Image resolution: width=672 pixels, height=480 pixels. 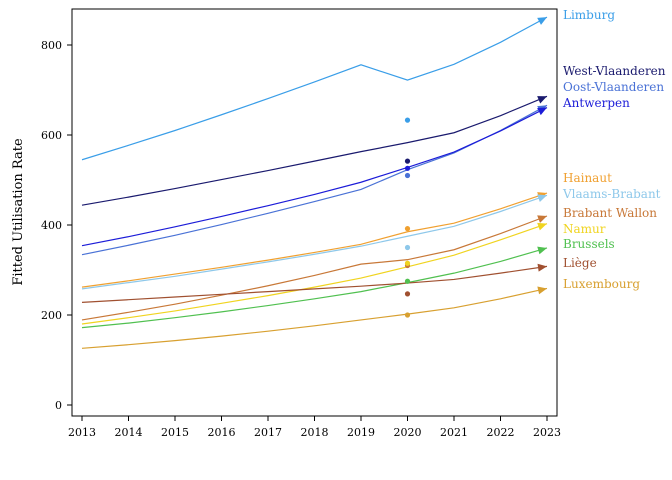 What do you see at coordinates (611, 194) in the screenshot?
I see `series-label-5: Vlaams-Brabant` at bounding box center [611, 194].